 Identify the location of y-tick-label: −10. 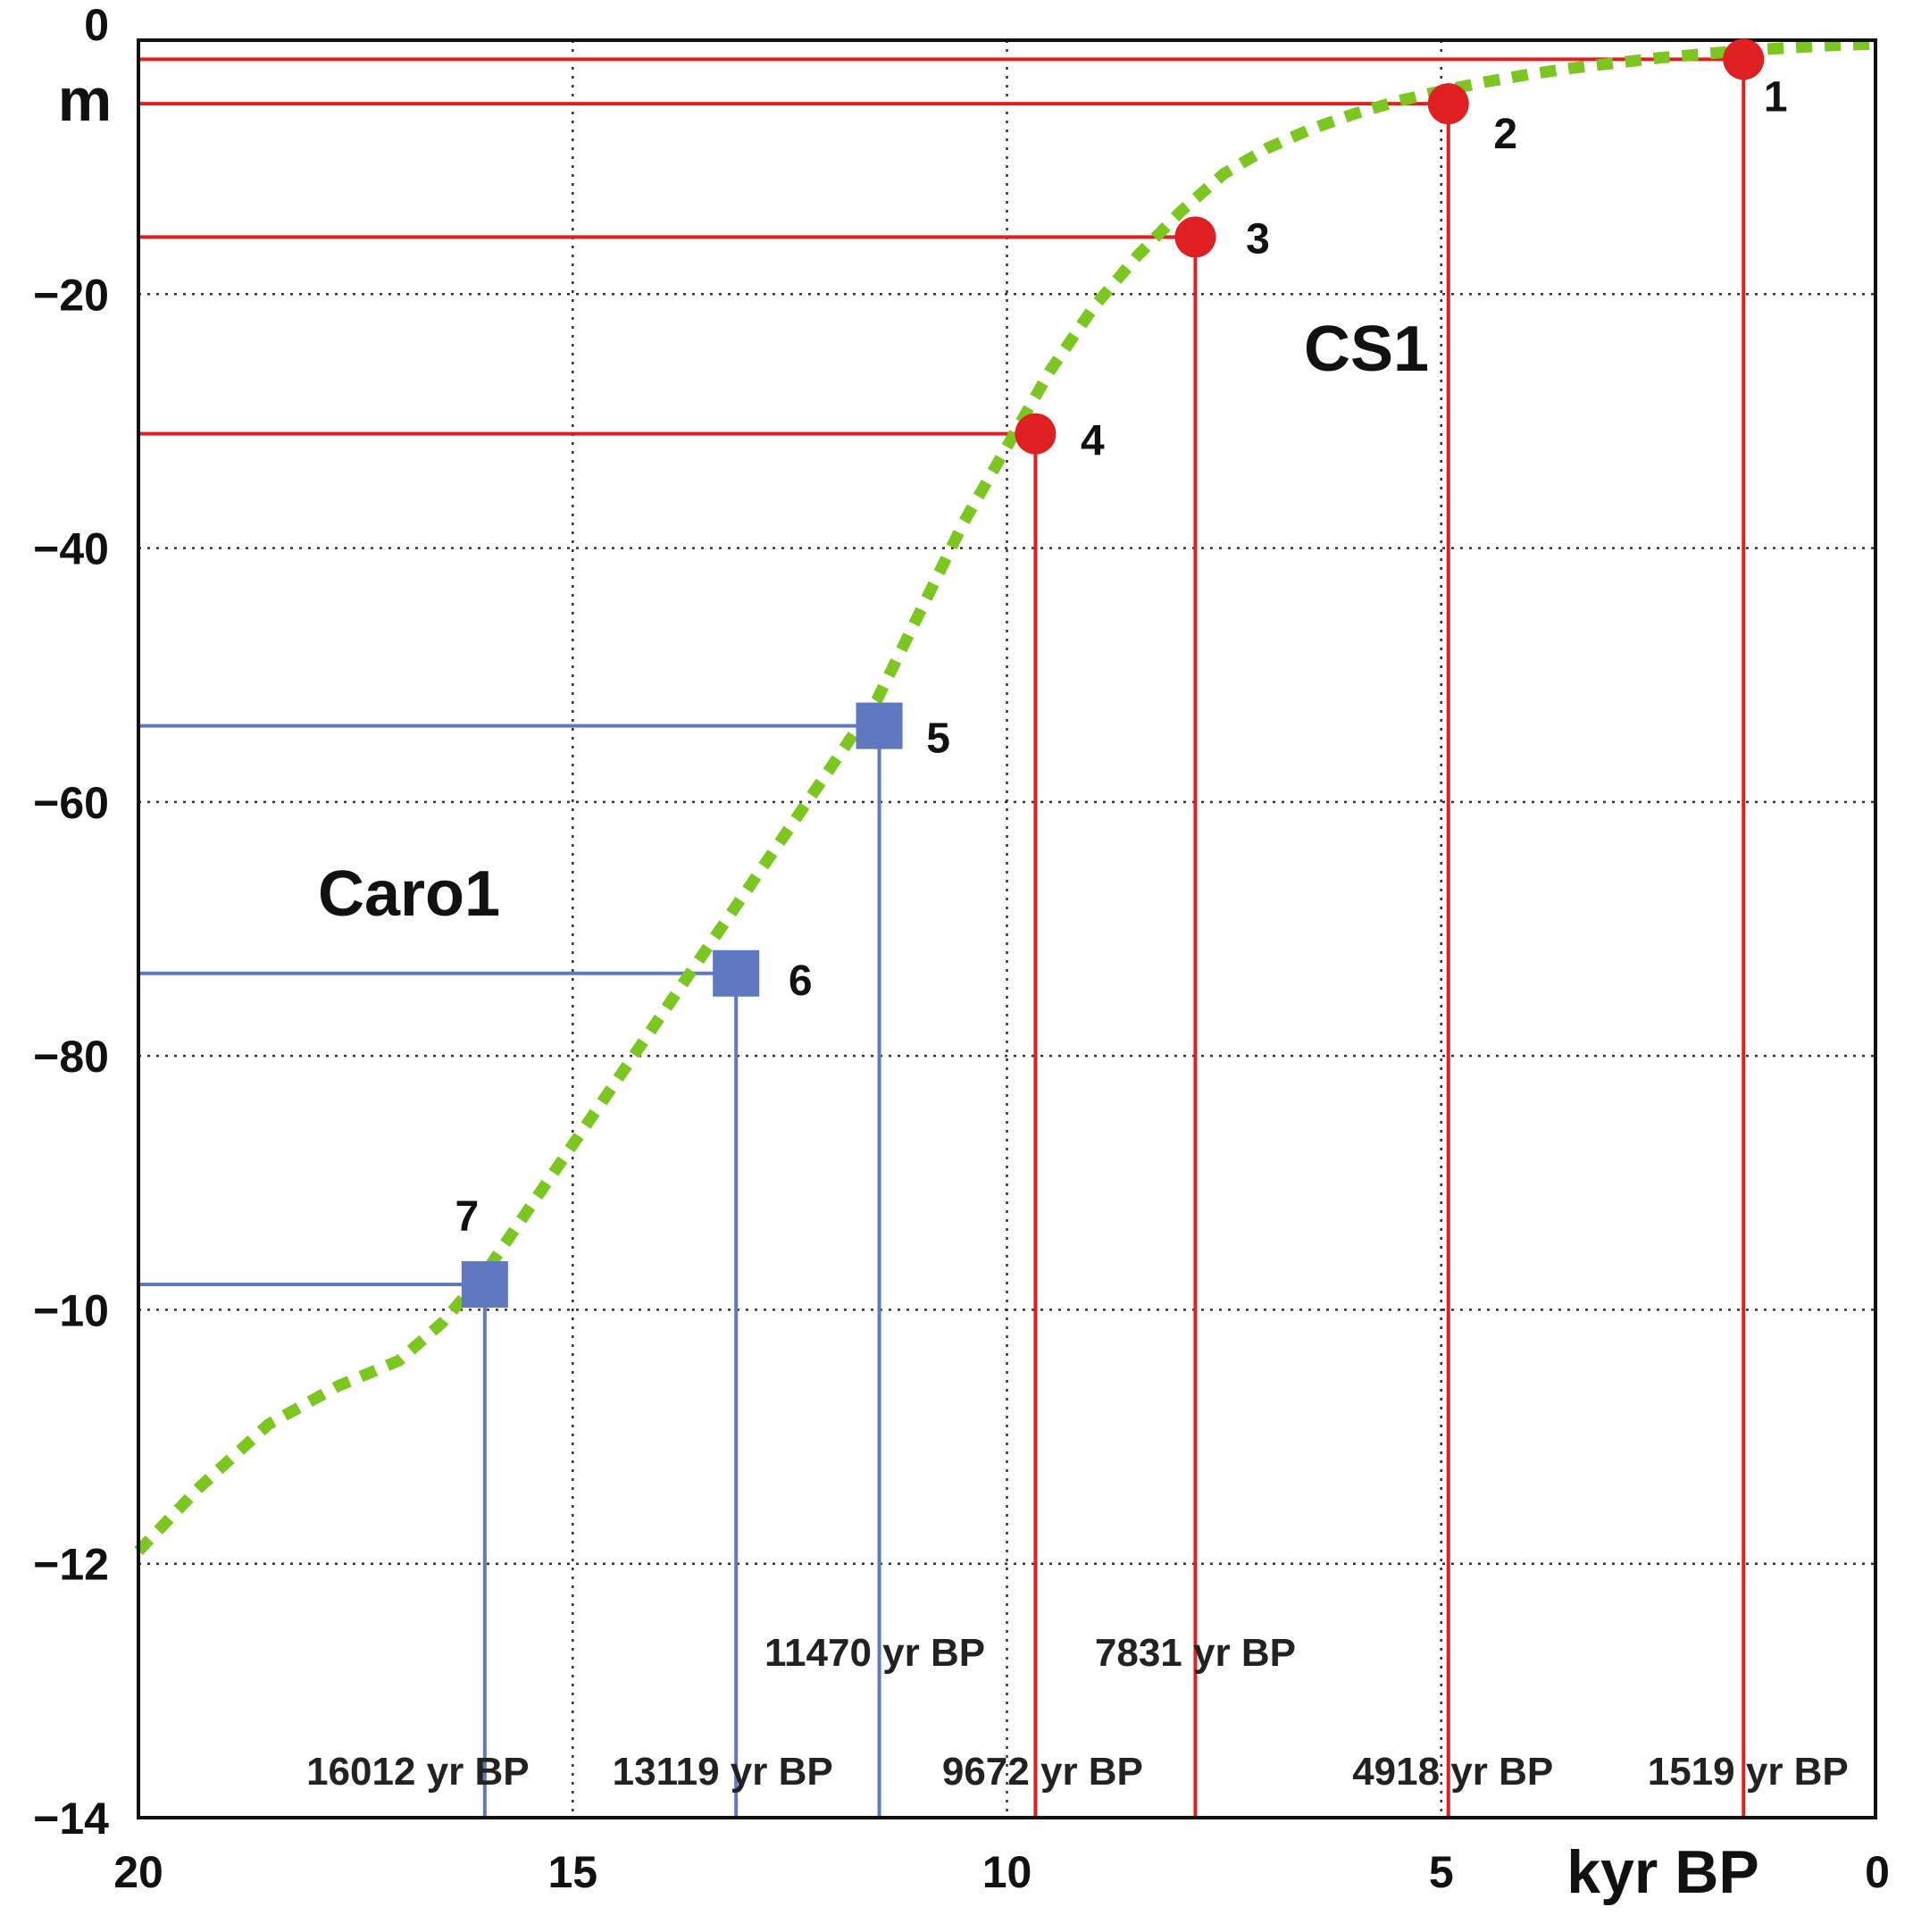
(71, 1310).